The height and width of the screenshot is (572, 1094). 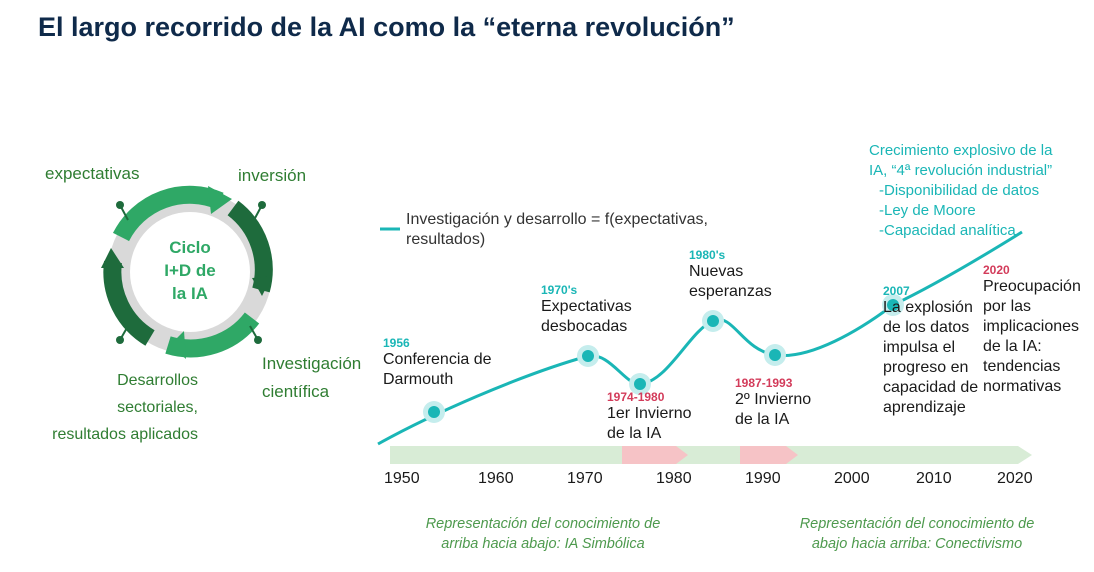 What do you see at coordinates (120, 205) in the screenshot?
I see `pin-expectativas` at bounding box center [120, 205].